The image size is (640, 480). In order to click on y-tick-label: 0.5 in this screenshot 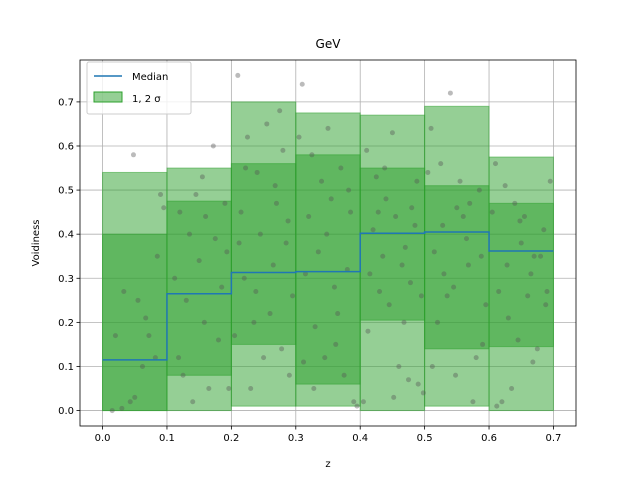, I will do `click(66, 191)`.